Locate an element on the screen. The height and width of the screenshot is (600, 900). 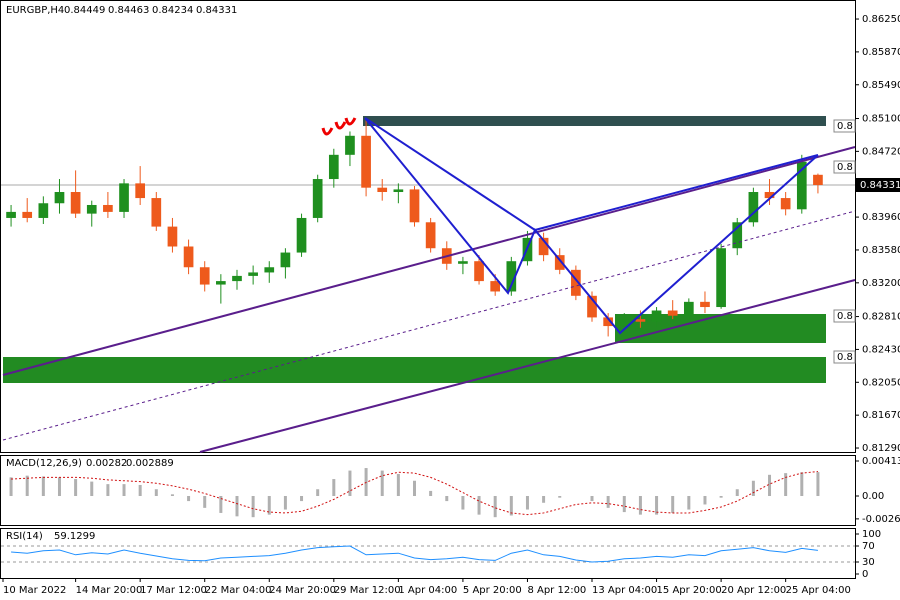
symbol: EURGBP,H4 is located at coordinates (35, 10).